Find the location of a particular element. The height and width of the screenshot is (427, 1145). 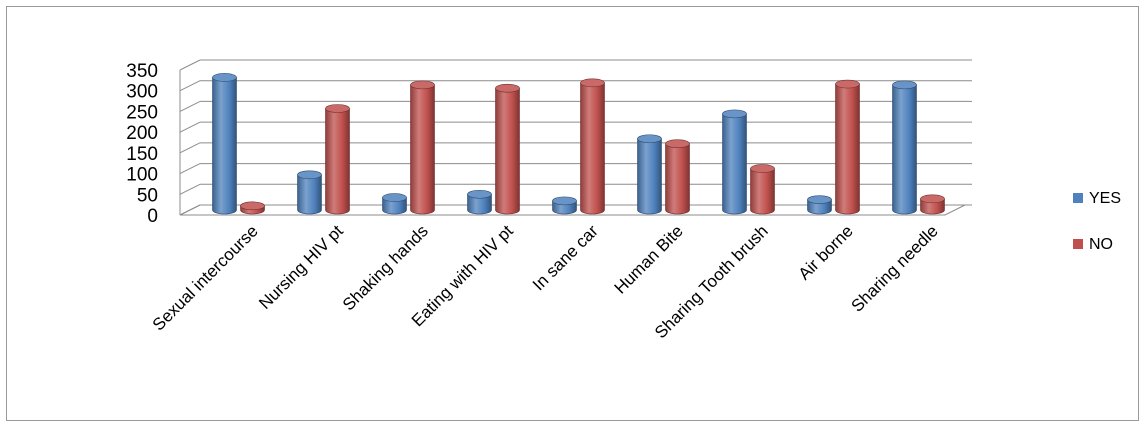

bar-no-sharing-tooth-brush is located at coordinates (762, 189).